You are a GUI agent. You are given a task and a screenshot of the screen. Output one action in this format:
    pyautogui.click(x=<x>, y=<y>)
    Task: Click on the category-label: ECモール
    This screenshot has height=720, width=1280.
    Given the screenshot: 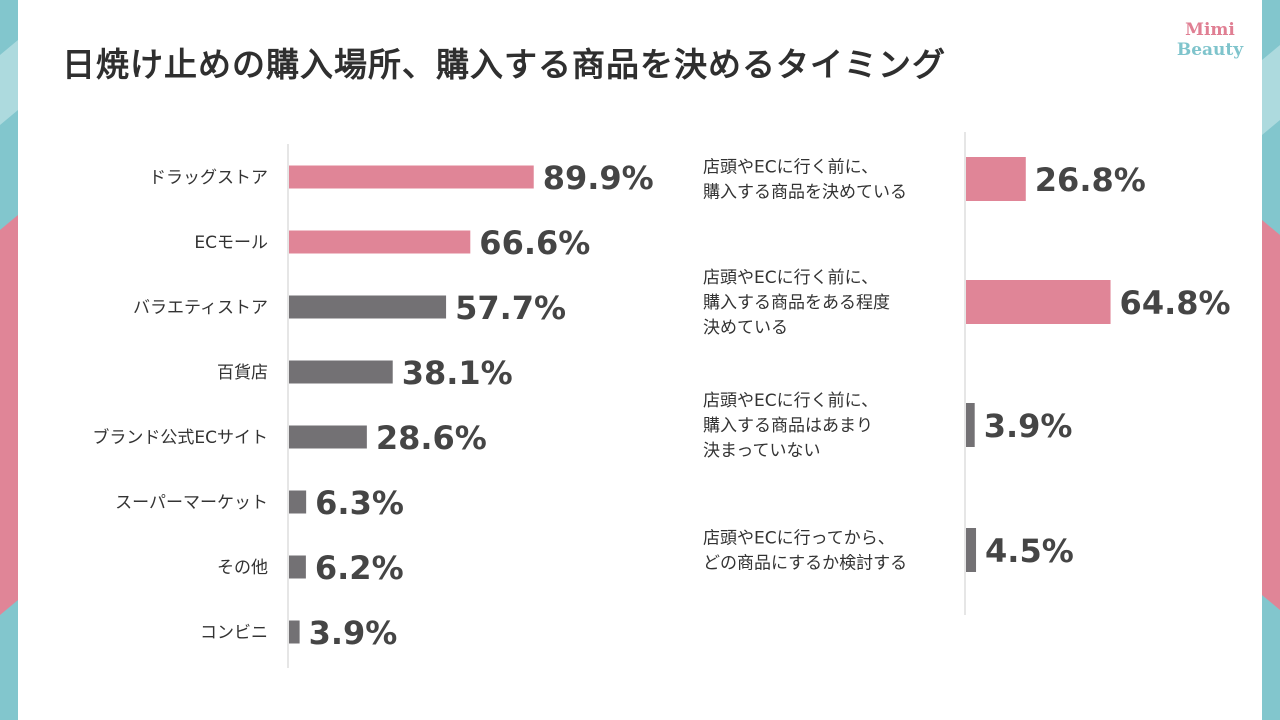 What is the action you would take?
    pyautogui.click(x=231, y=243)
    